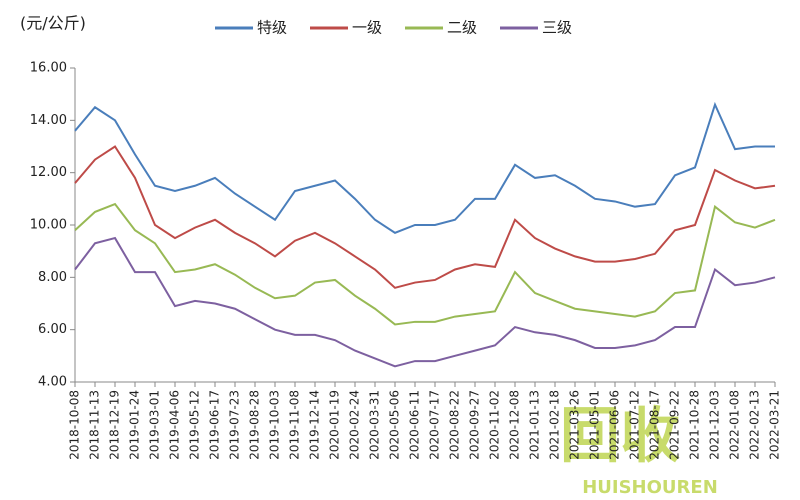 The height and width of the screenshot is (500, 800). Describe the element at coordinates (275, 425) in the screenshot. I see `x-tick-label: 2019-10-03` at that location.